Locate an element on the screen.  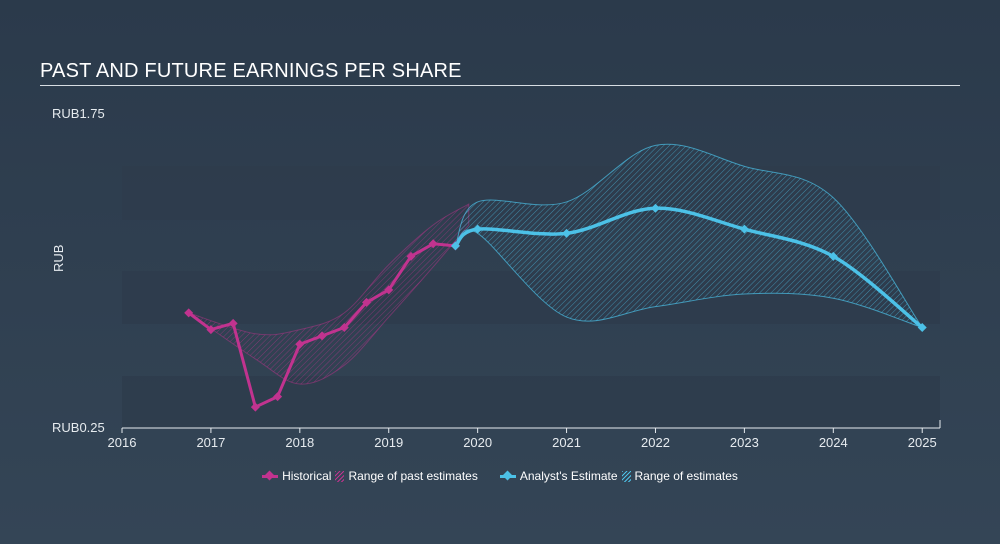
x-tick-label-2018: 2018 is located at coordinates (299, 442).